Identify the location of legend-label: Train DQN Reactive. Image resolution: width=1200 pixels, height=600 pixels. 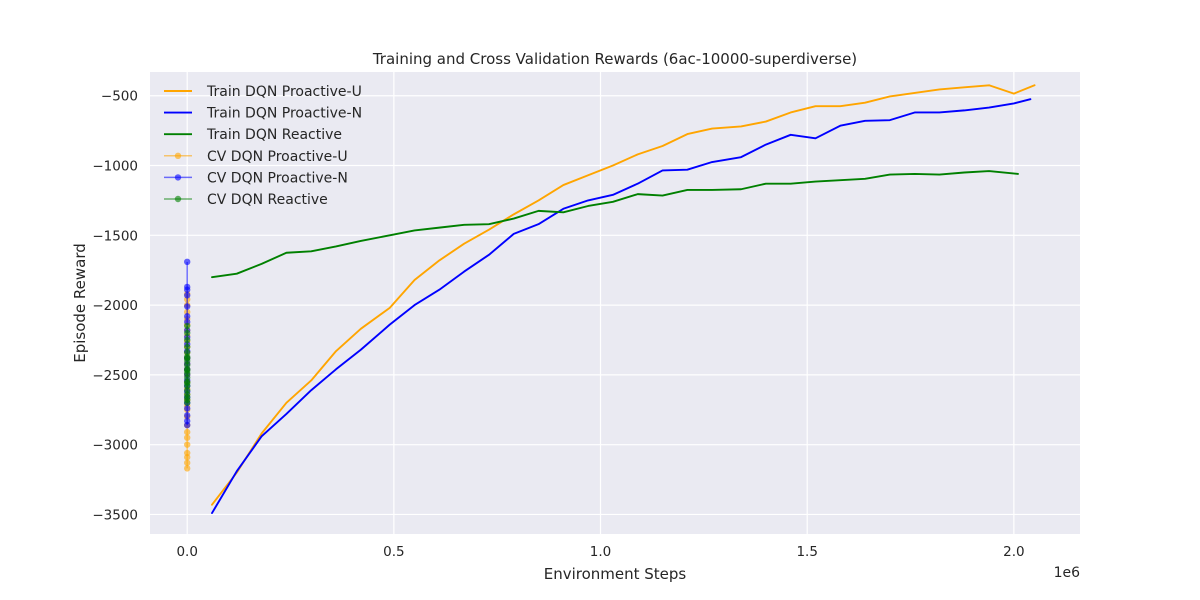
(274, 135).